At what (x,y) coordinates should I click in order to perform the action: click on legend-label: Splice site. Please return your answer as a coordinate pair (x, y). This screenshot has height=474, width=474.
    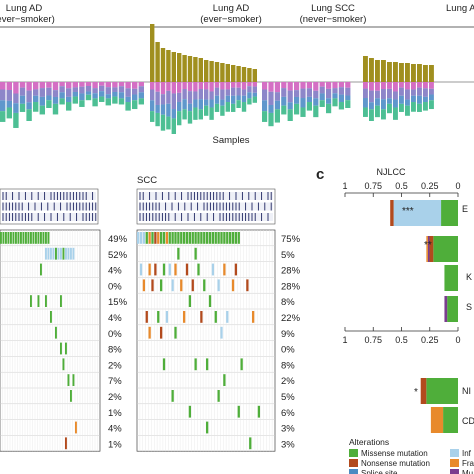
    Looking at the image, I should click on (379, 471).